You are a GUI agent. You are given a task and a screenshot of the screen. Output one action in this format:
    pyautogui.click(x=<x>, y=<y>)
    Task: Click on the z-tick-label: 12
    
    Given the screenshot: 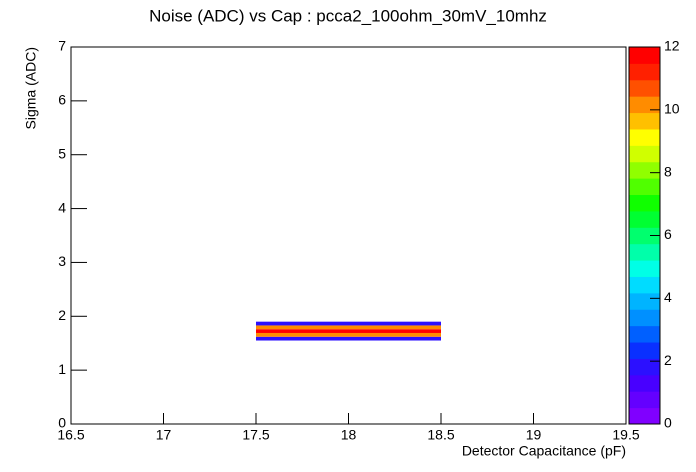 What is the action you would take?
    pyautogui.click(x=672, y=46)
    